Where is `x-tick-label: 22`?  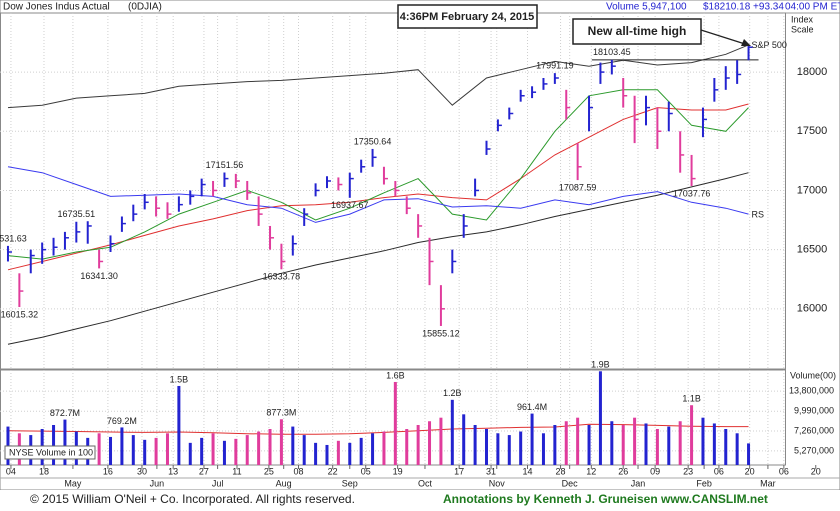 x-tick-label: 22 is located at coordinates (333, 471).